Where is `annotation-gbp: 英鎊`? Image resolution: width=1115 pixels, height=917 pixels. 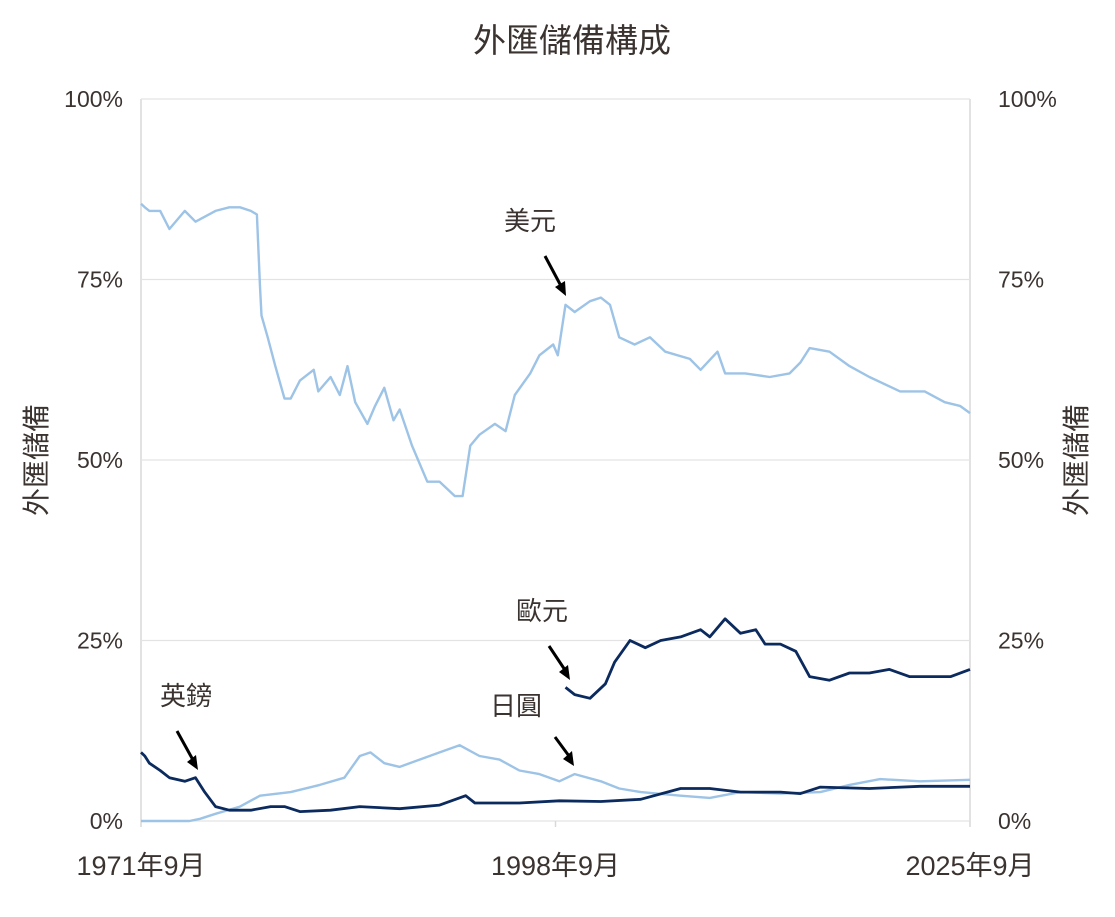 annotation-gbp: 英鎊 is located at coordinates (186, 697).